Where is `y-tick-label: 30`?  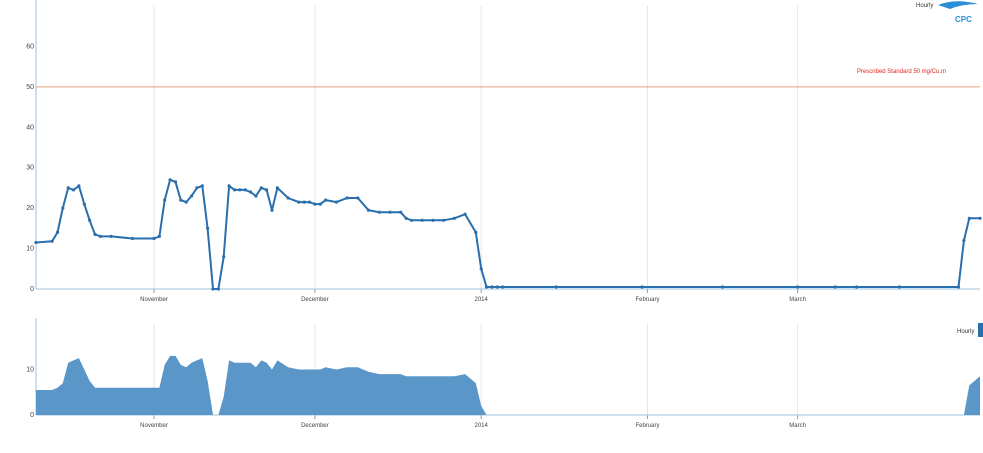 y-tick-label: 30 is located at coordinates (30, 168).